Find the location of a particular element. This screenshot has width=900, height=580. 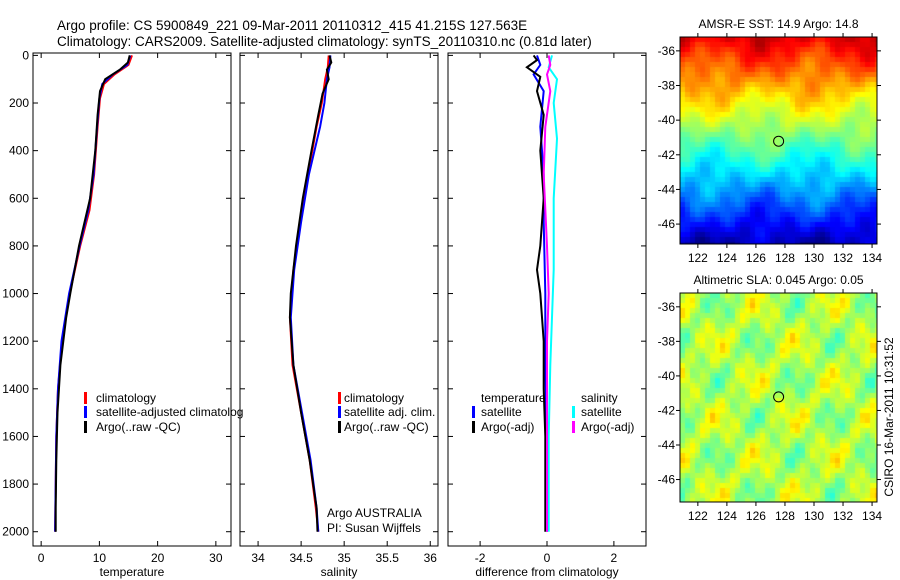

y-tick-label: 1000 is located at coordinates (15, 294).